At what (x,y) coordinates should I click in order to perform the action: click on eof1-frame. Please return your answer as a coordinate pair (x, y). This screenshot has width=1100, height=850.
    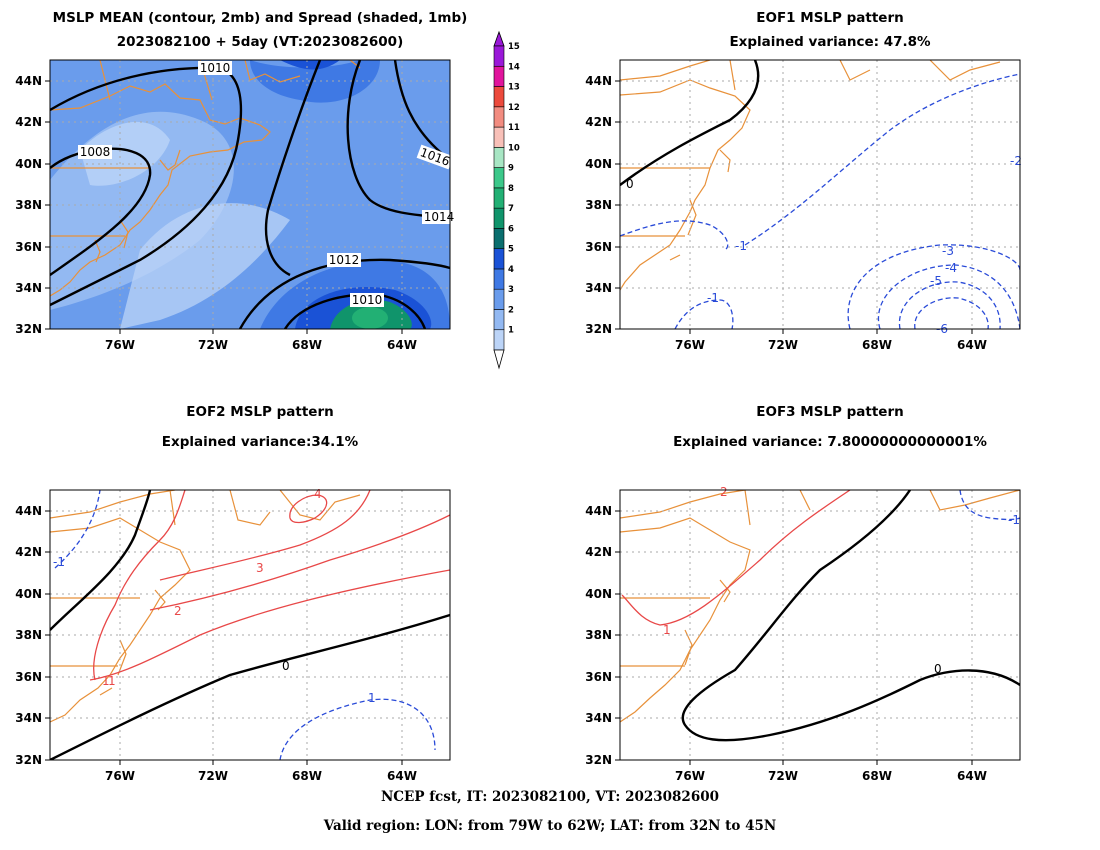
    Looking at the image, I should click on (820, 194).